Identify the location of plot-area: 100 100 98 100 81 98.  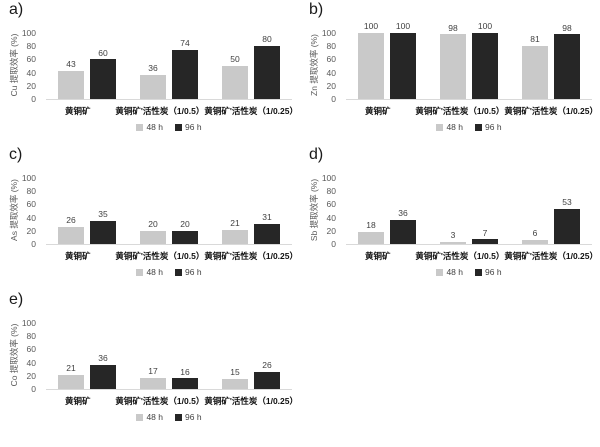
(469, 60).